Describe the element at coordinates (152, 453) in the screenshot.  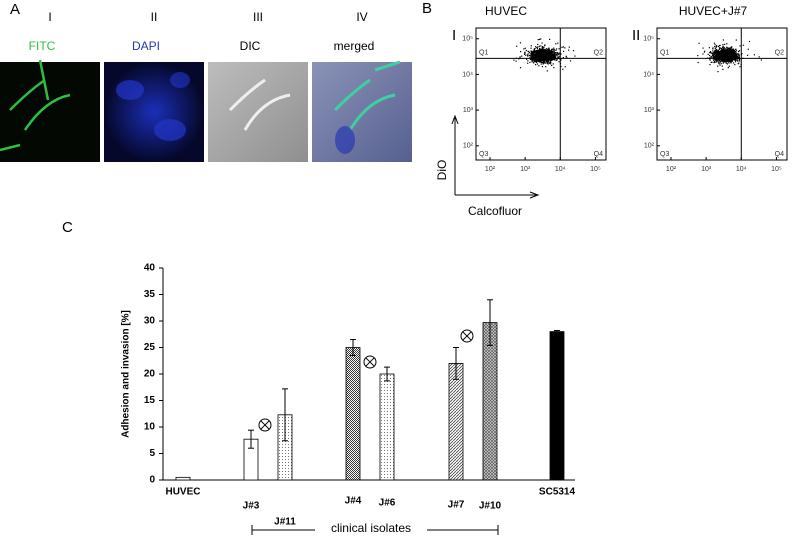
I see `y-tick-label: 5` at that location.